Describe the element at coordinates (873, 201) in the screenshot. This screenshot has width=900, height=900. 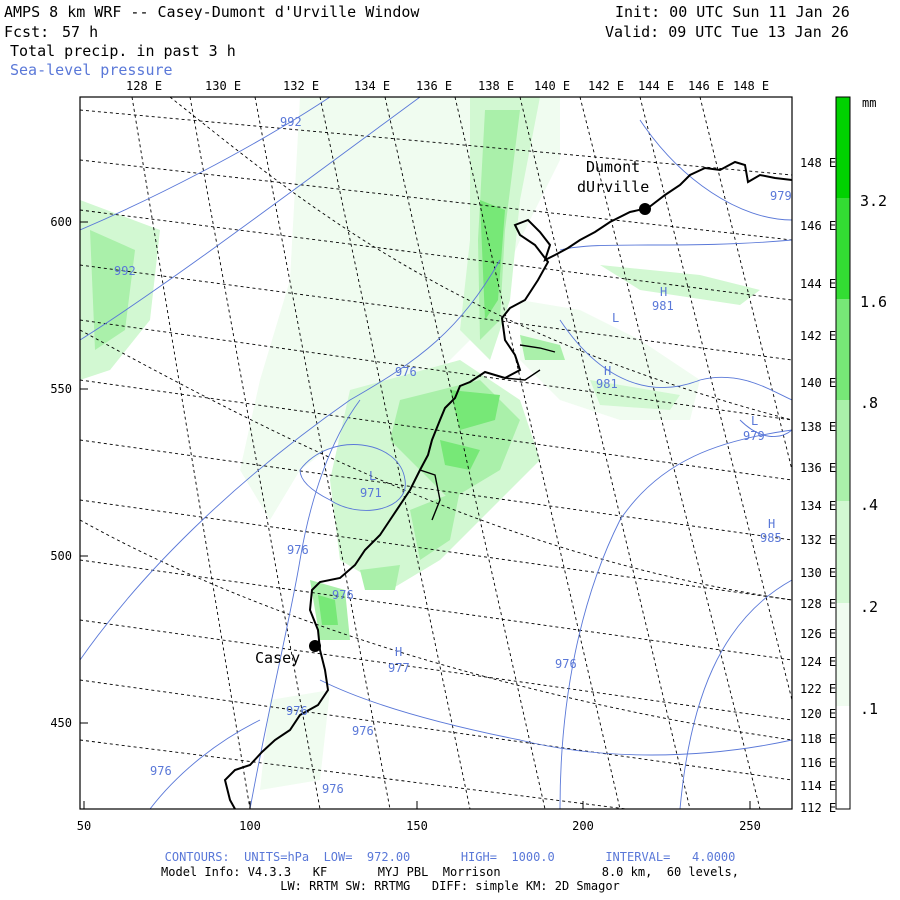
I see `colorbar-label: 3.2` at that location.